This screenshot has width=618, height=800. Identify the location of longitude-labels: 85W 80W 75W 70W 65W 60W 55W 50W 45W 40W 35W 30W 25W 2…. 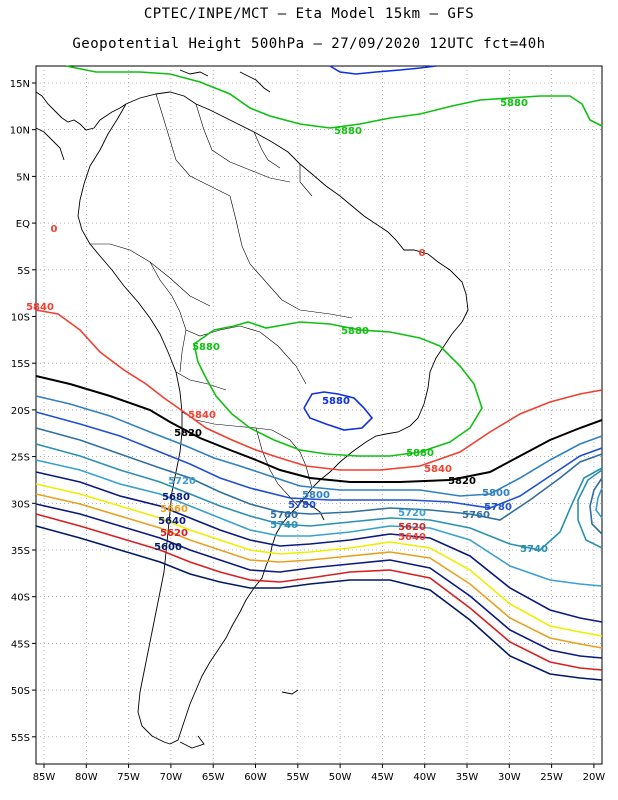
(319, 777).